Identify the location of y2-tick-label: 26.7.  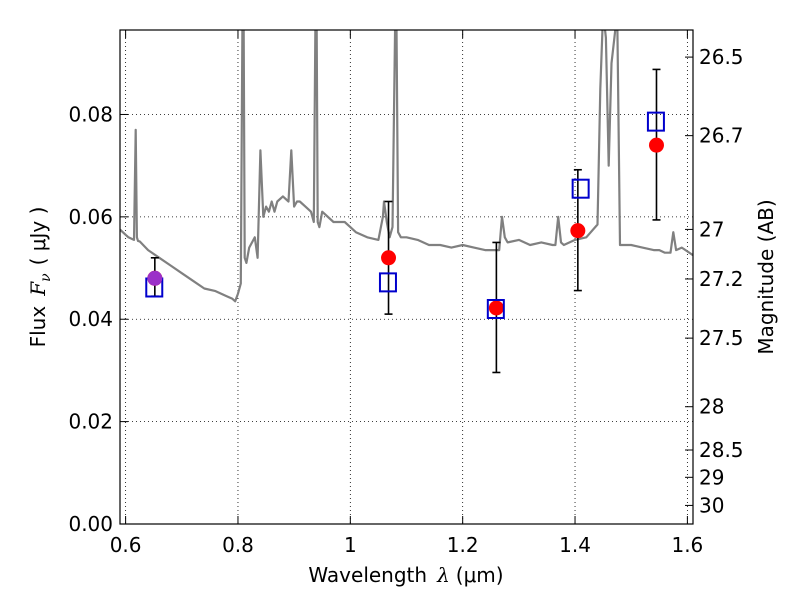
(721, 136).